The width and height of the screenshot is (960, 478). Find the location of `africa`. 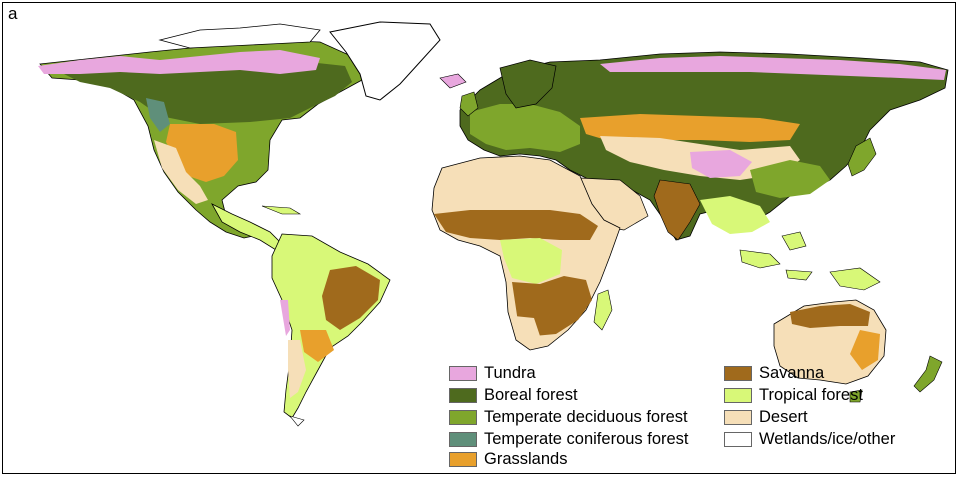

africa is located at coordinates (526, 253).